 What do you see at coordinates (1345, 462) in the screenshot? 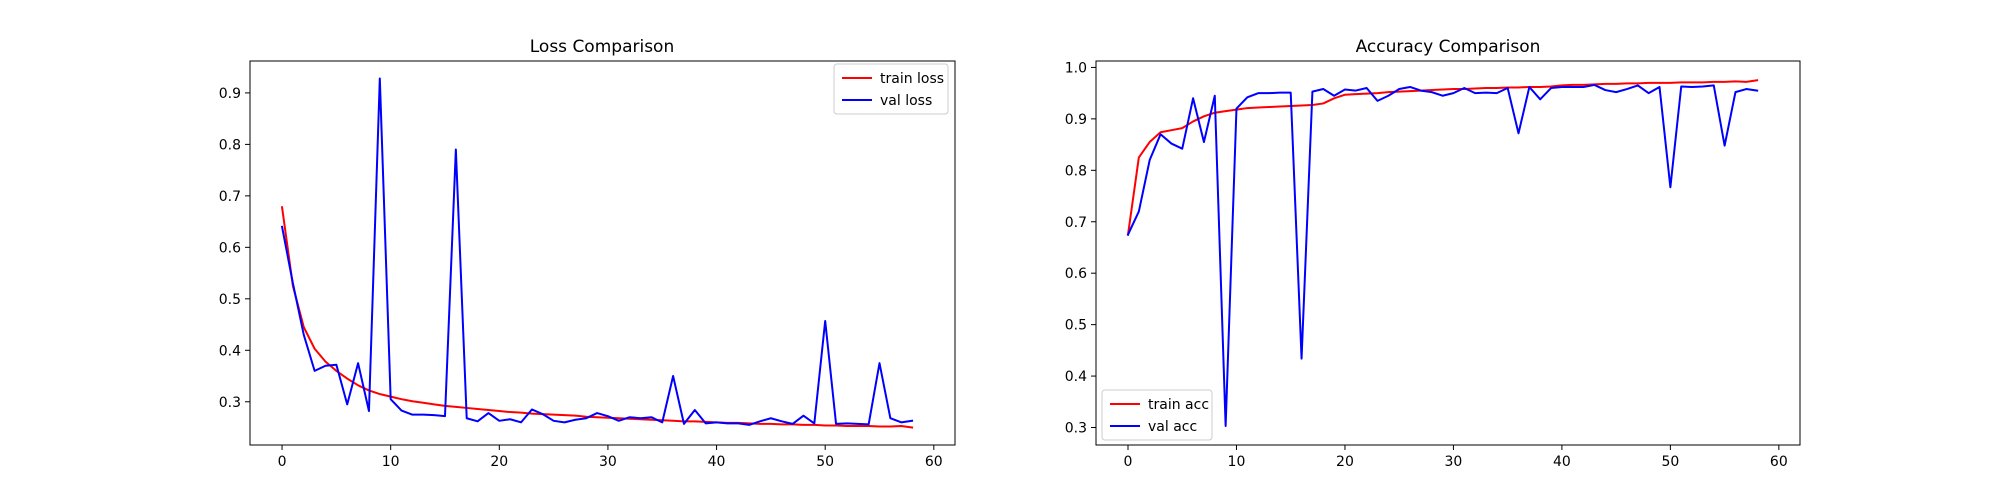
I see `accuracy-x-tick-label: 20` at bounding box center [1345, 462].